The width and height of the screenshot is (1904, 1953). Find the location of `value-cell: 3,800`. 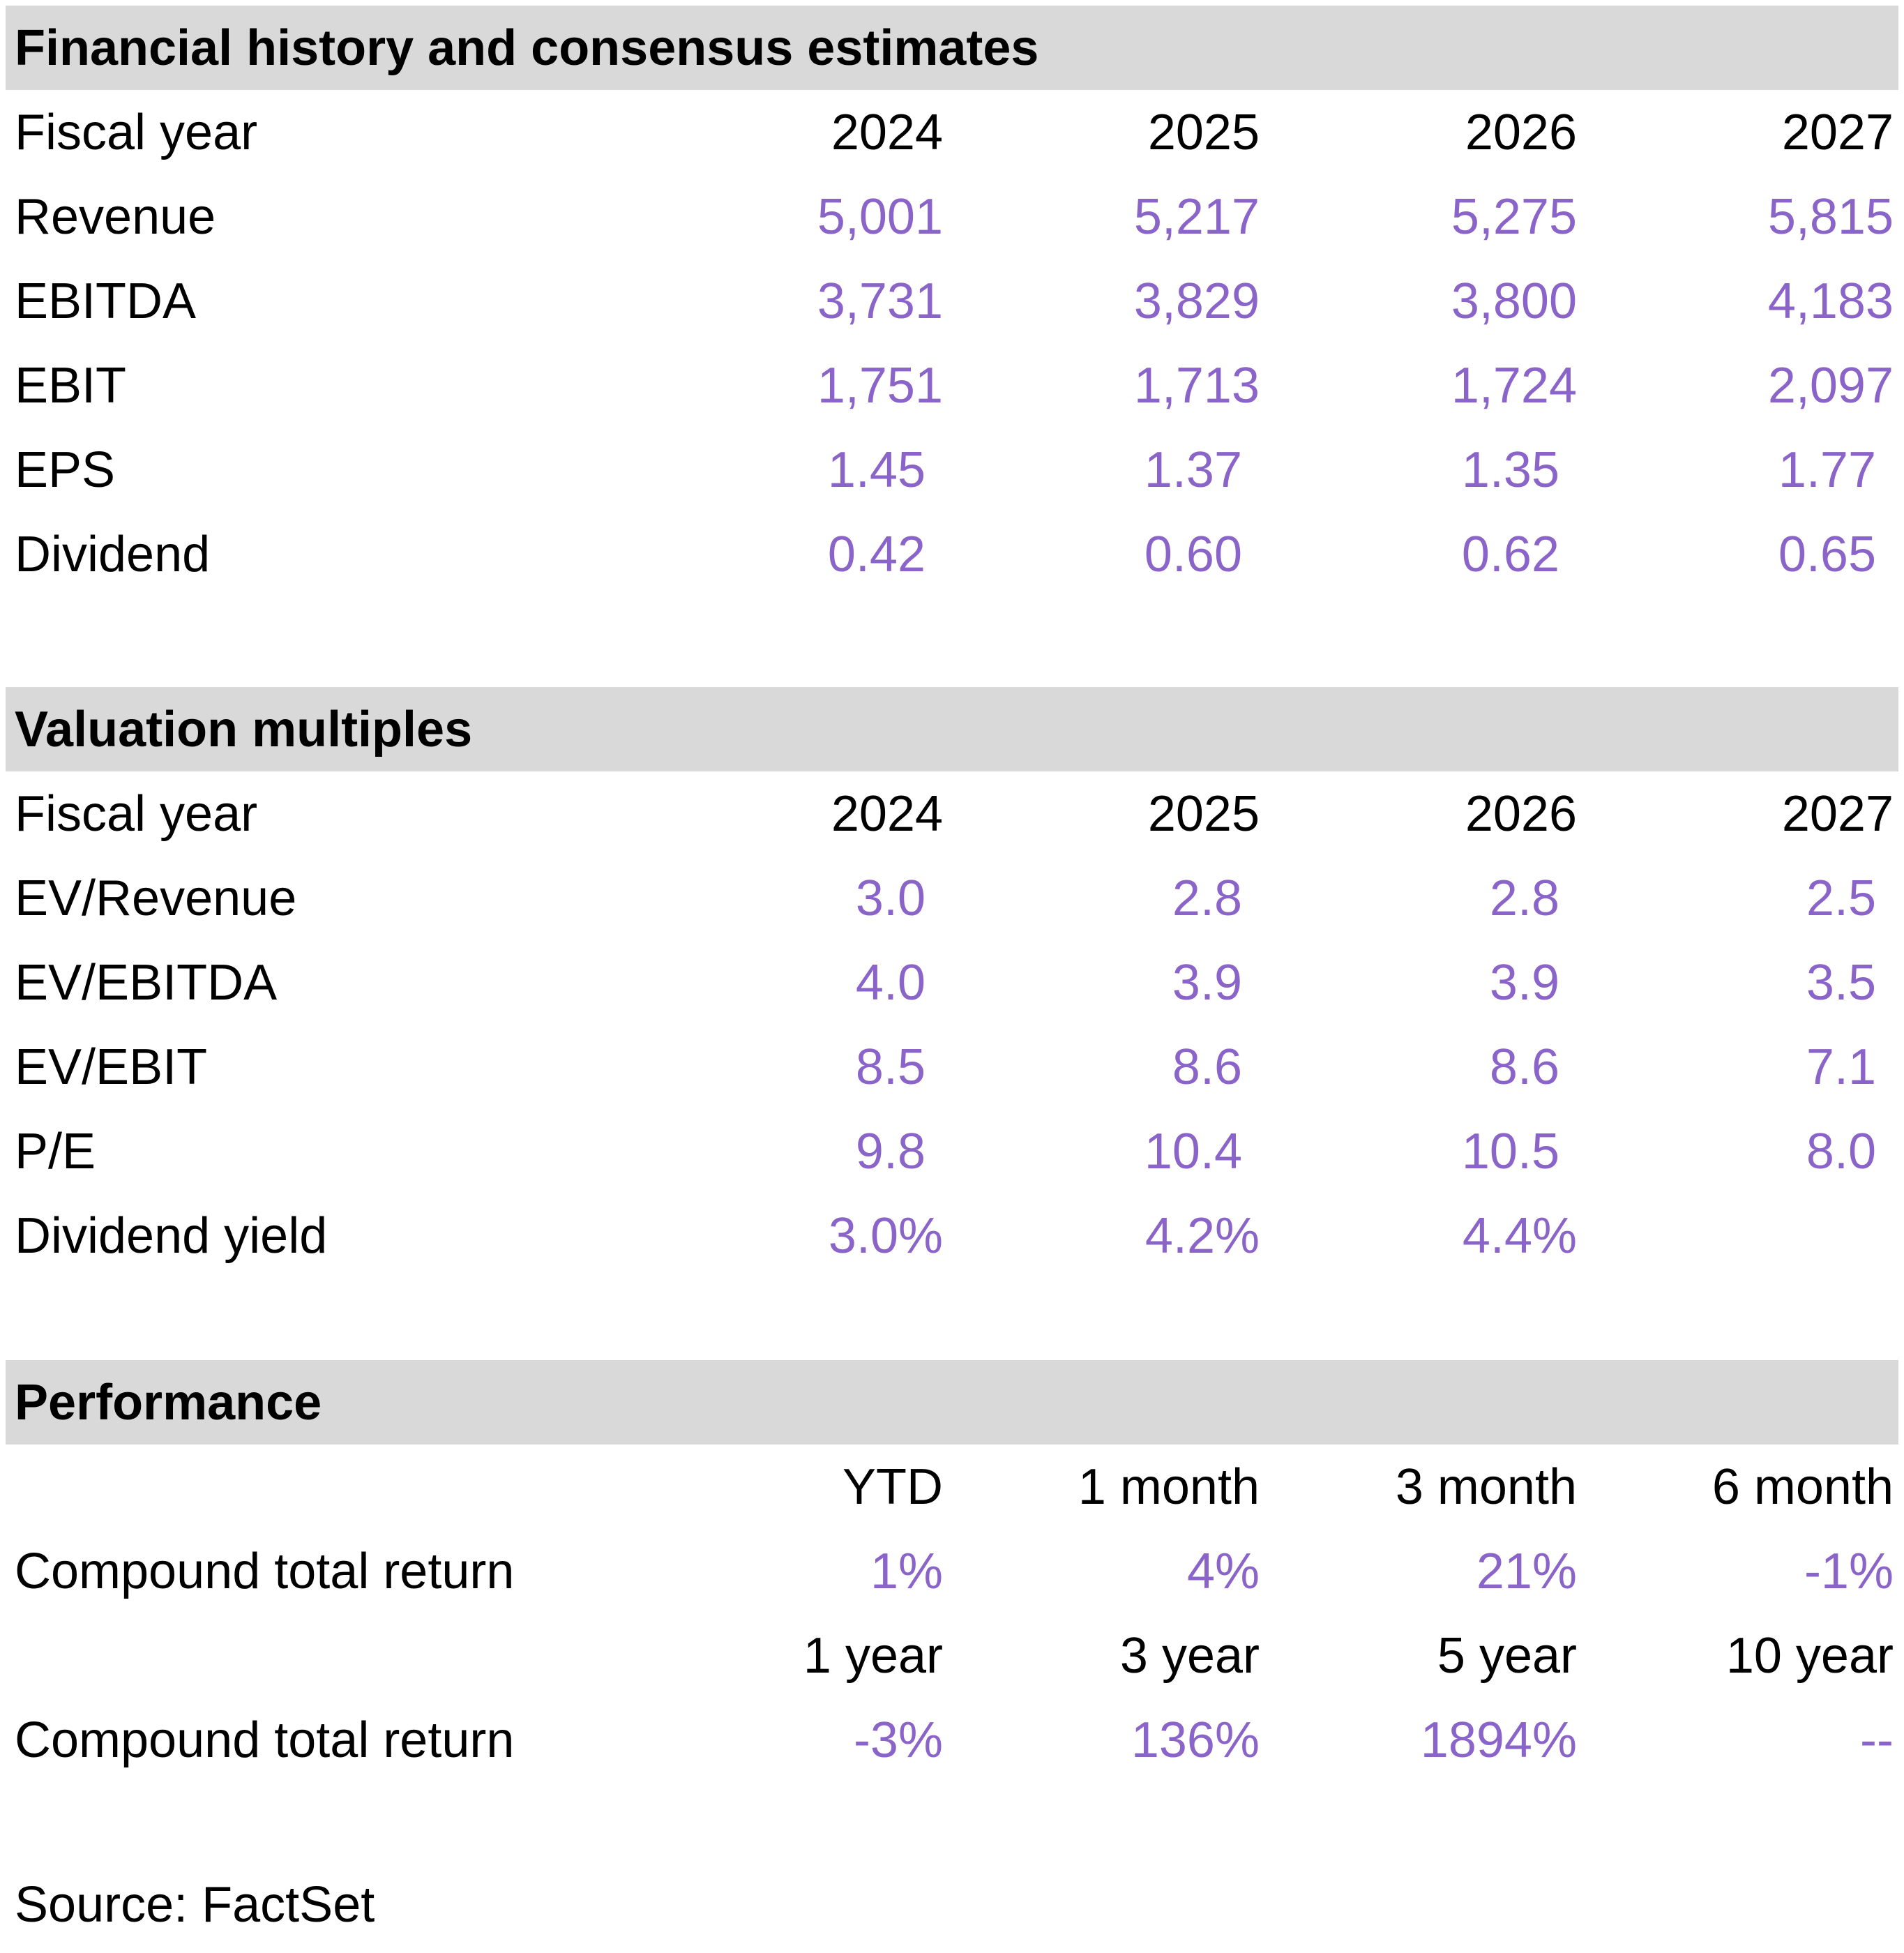

value-cell: 3,800 is located at coordinates (1514, 301).